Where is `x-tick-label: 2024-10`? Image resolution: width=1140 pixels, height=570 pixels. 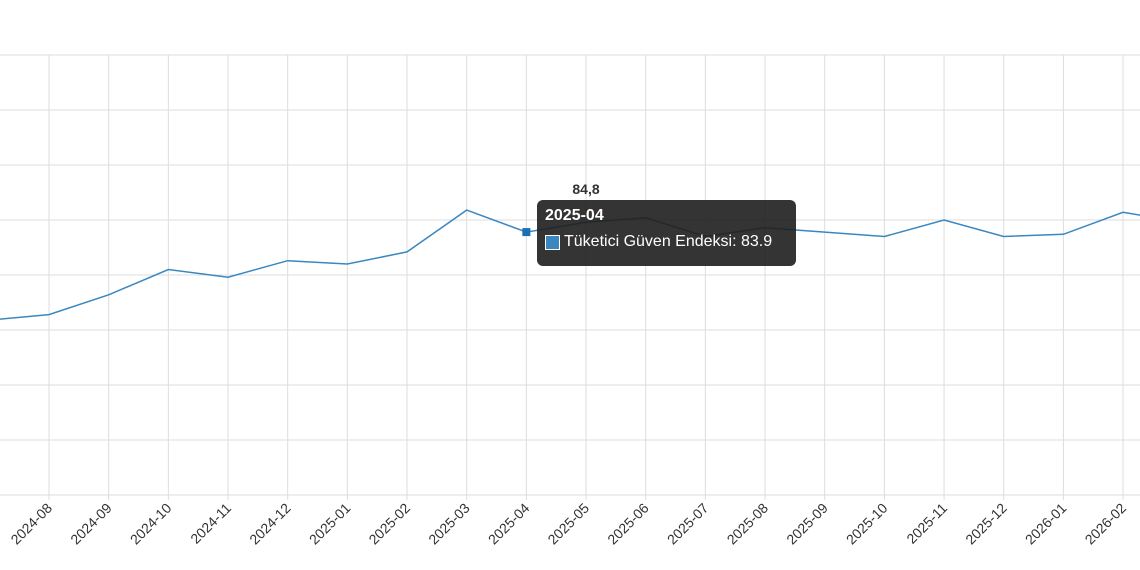 x-tick-label: 2024-10 is located at coordinates (151, 524).